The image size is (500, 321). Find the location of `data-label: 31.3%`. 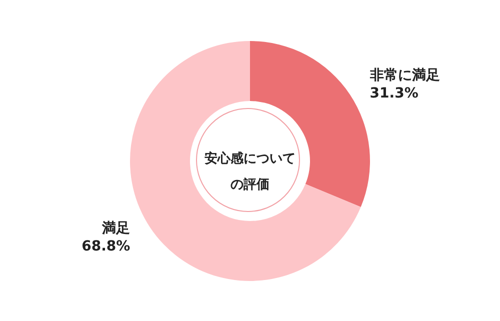

data-label: 31.3% is located at coordinates (394, 93).